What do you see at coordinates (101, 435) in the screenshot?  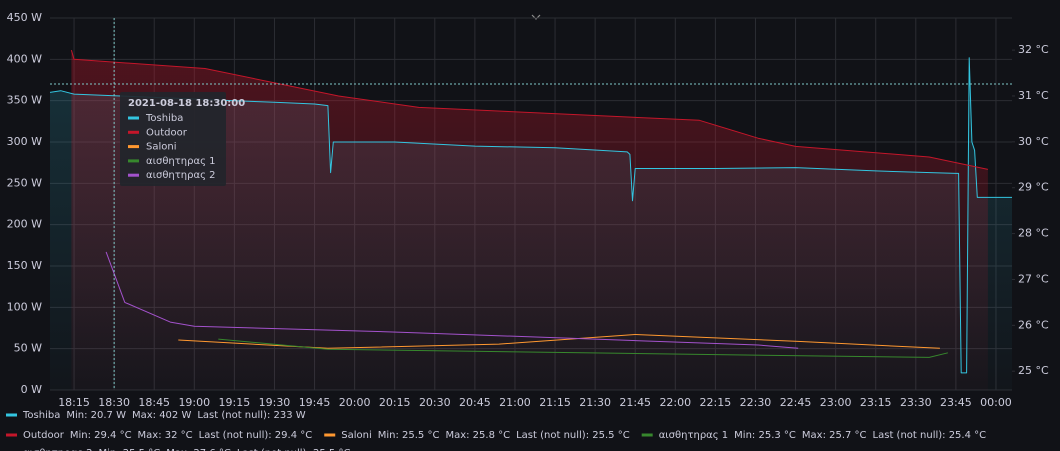 I see `legend-stat: Min: 29.4 °C` at bounding box center [101, 435].